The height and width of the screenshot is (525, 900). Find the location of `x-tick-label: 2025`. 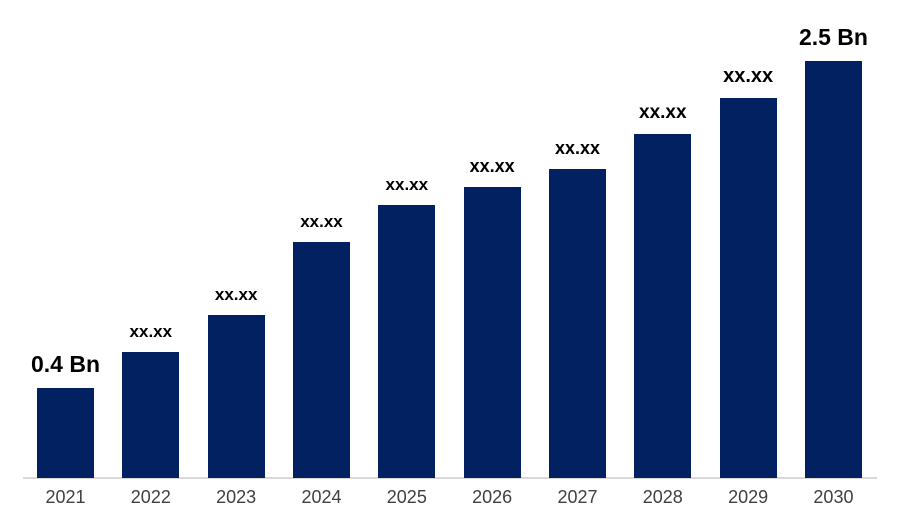

x-tick-label: 2025 is located at coordinates (406, 497).